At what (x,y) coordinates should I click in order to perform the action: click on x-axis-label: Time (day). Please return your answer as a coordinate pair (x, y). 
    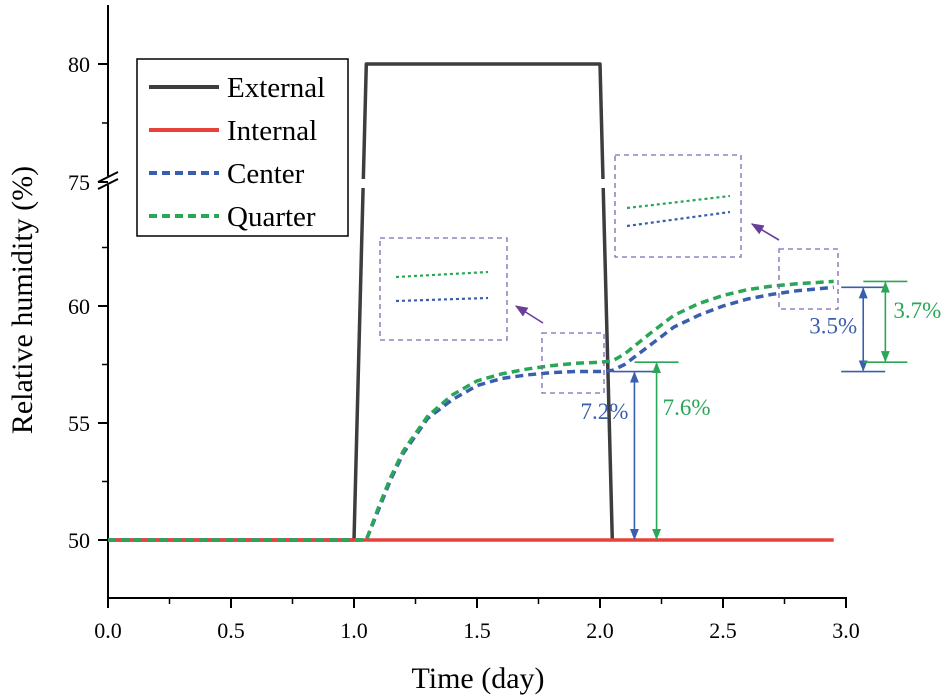
    Looking at the image, I should click on (477, 678).